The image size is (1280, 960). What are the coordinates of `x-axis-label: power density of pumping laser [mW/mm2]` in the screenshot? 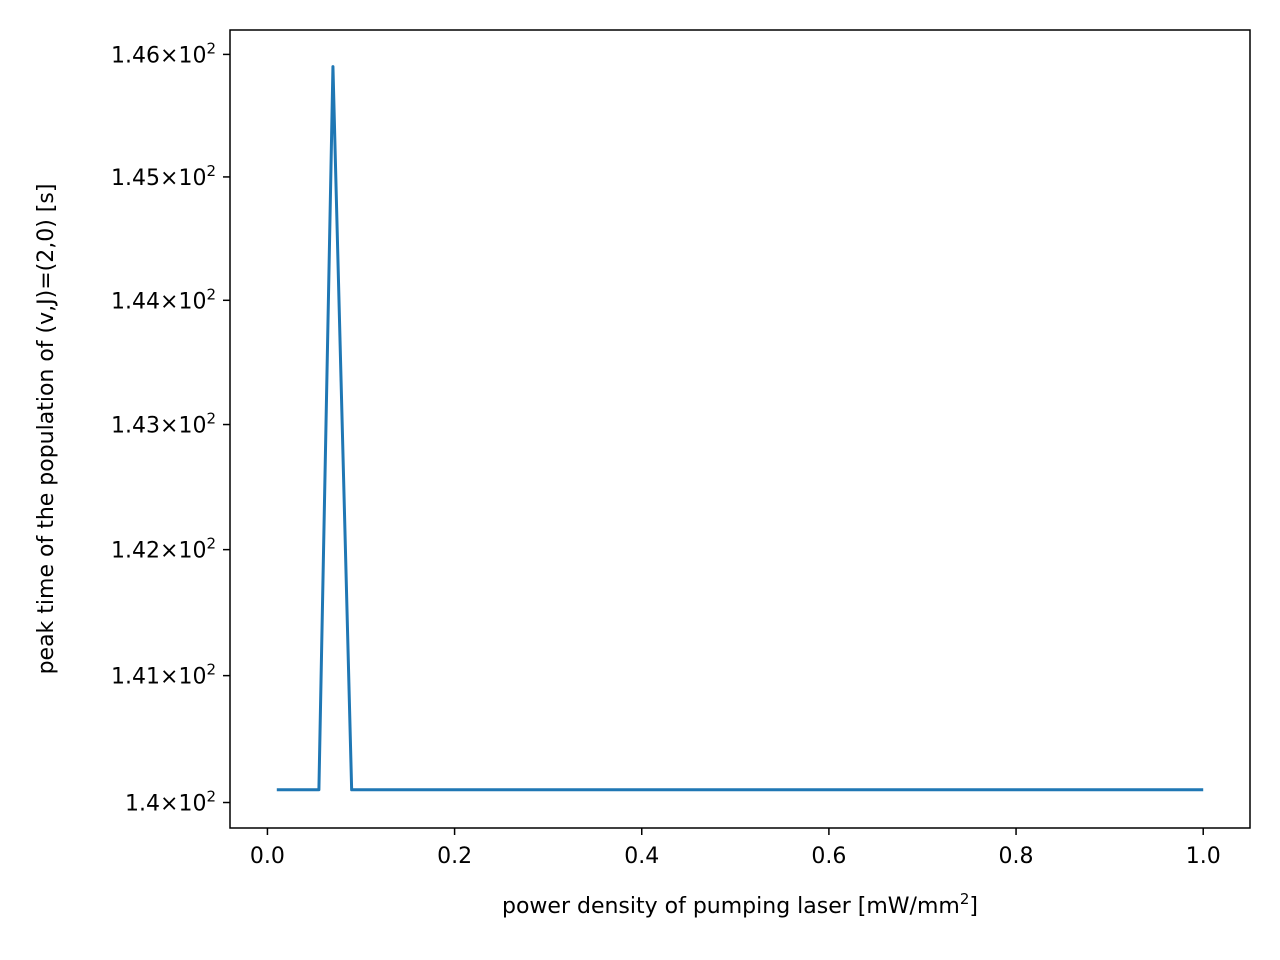 It's located at (740, 904).